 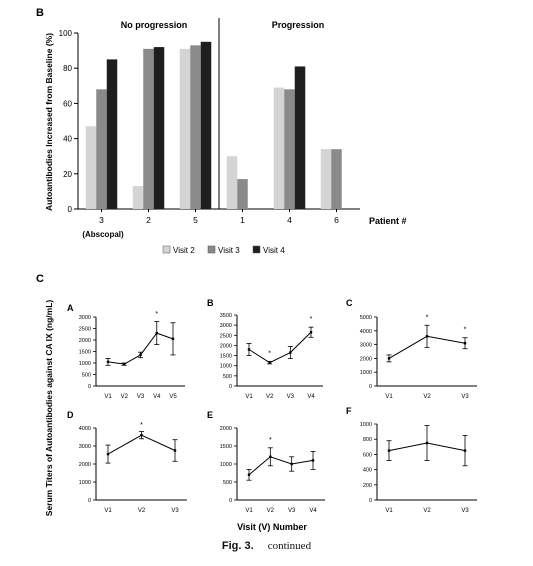 What do you see at coordinates (85, 353) in the screenshot?
I see `subplot-y-tick-label: 1500` at bounding box center [85, 353].